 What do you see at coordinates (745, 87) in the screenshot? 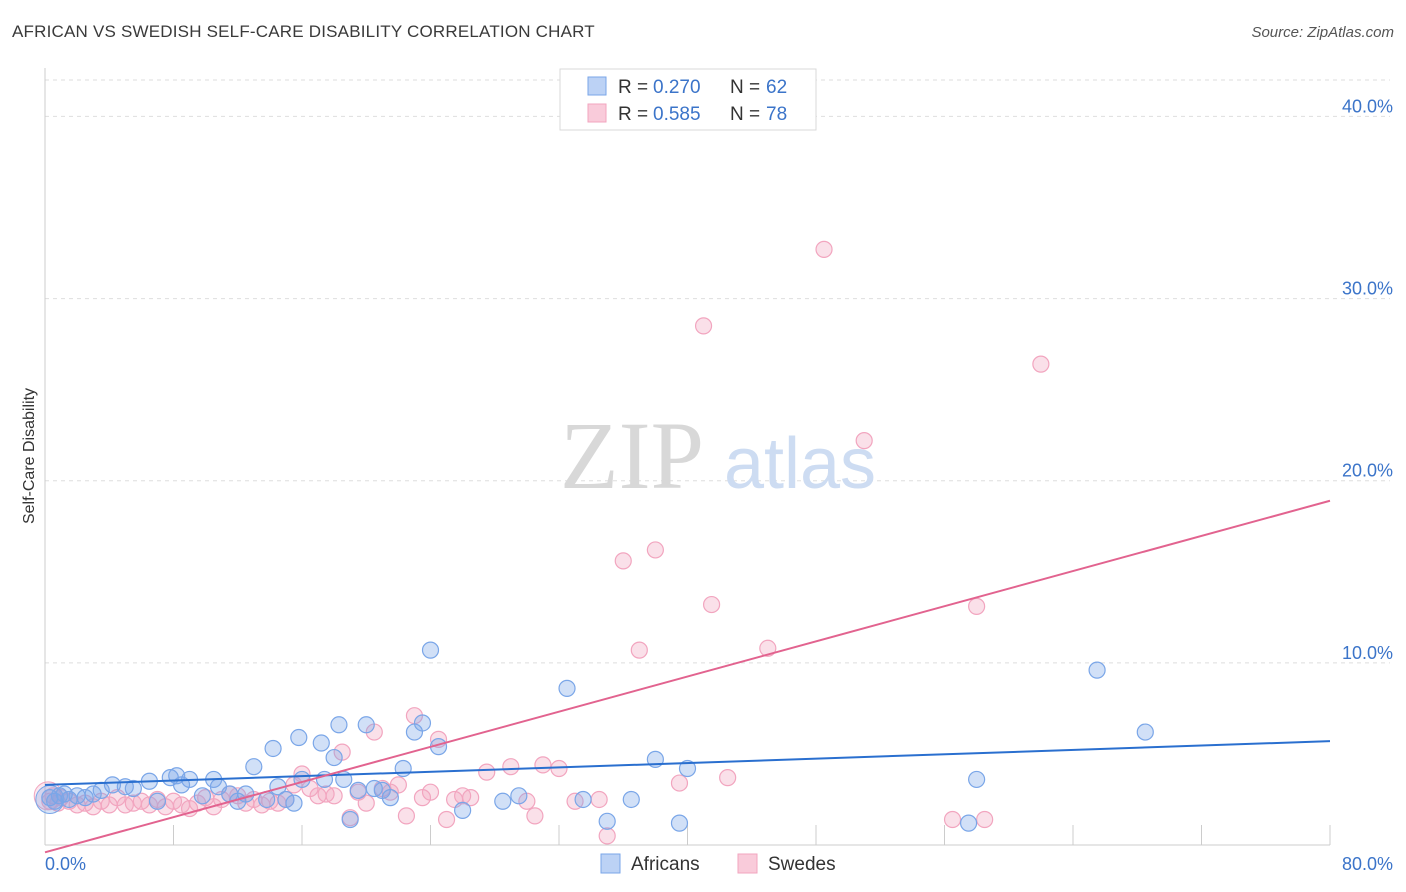
I see `africans-n-label: N =` at bounding box center [745, 87].